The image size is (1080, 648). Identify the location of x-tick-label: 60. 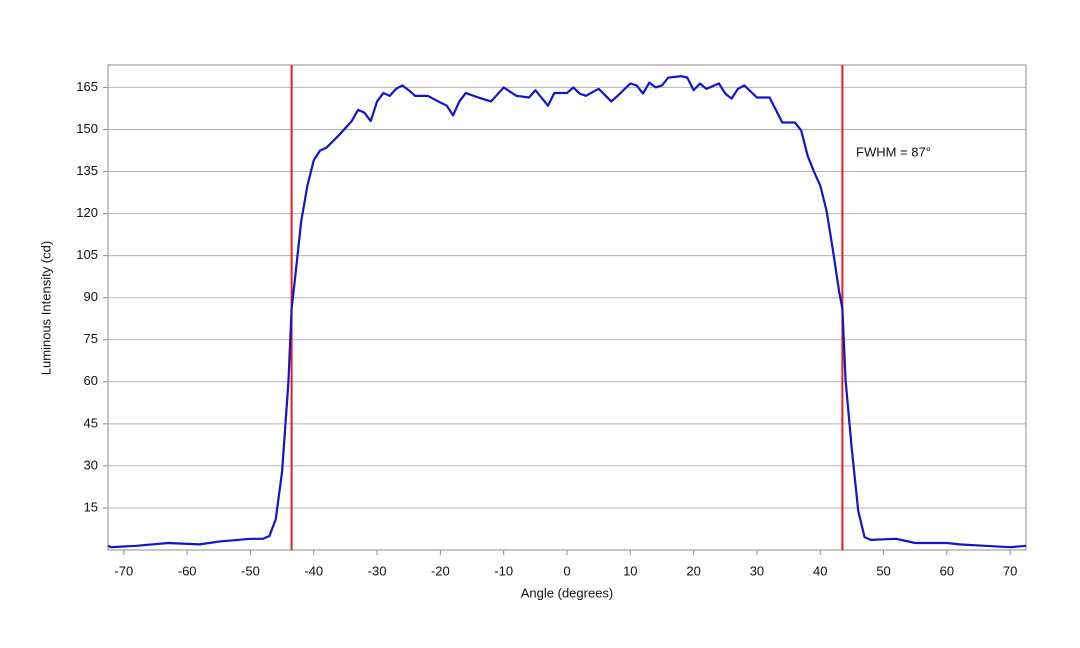
(947, 570).